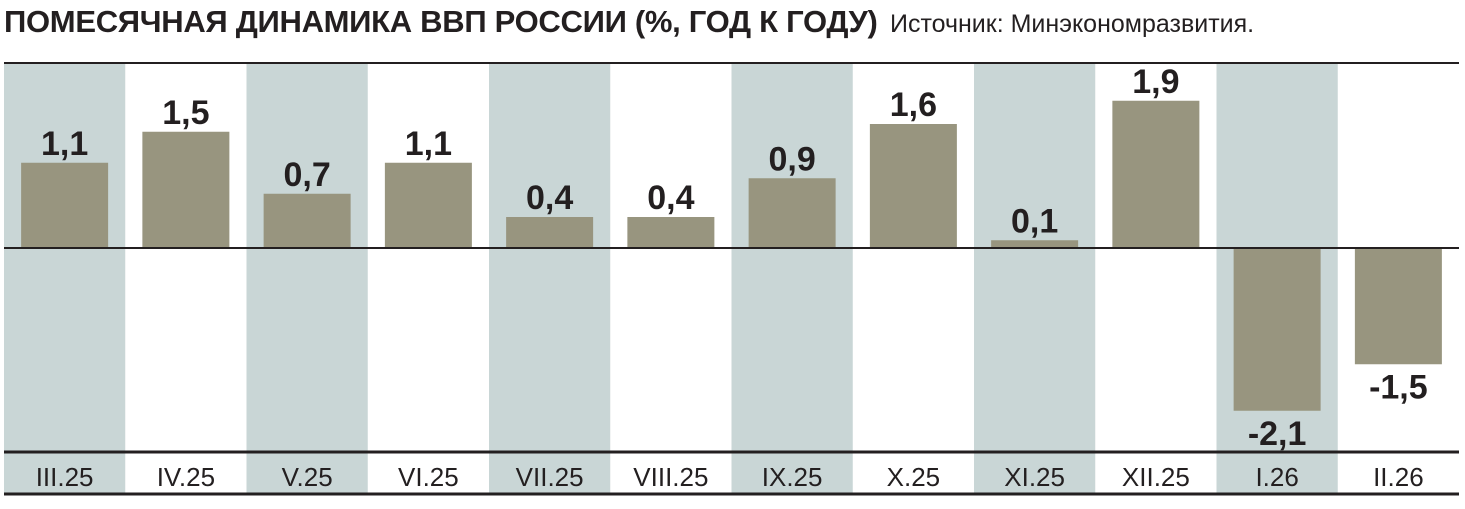 The width and height of the screenshot is (1465, 509). Describe the element at coordinates (65, 205) in the screenshot. I see `bar-III.25` at that location.